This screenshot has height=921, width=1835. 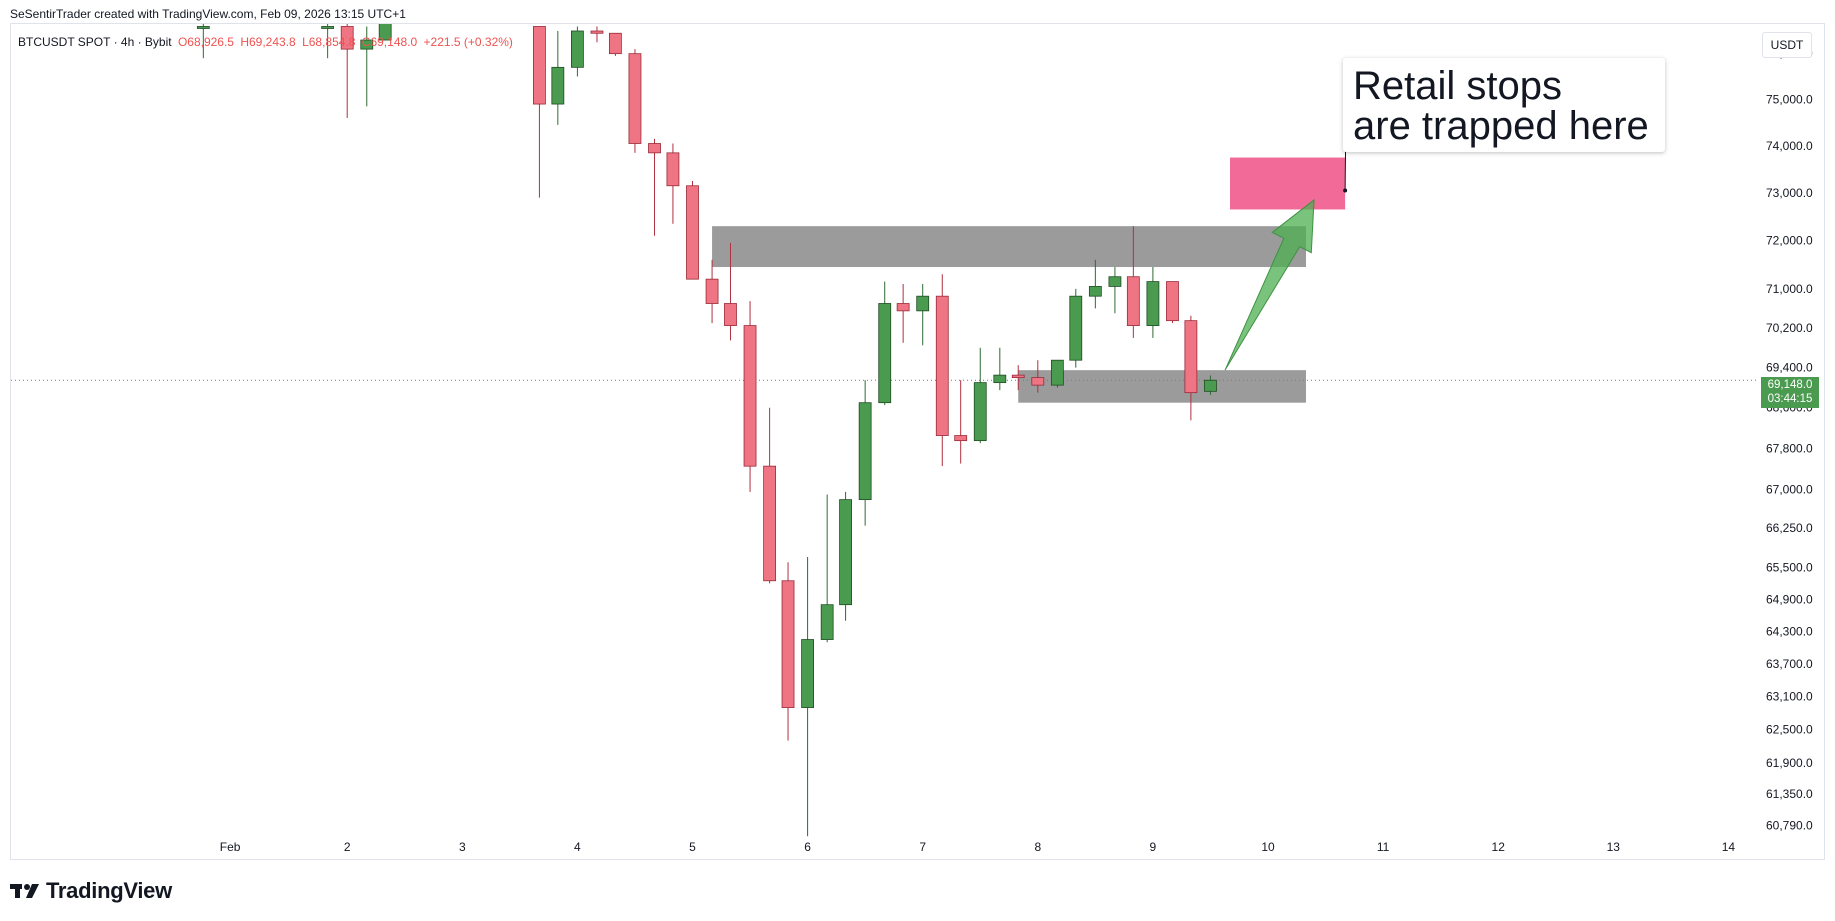 I want to click on y-tick-label: 74,000.0, so click(x=1789, y=146).